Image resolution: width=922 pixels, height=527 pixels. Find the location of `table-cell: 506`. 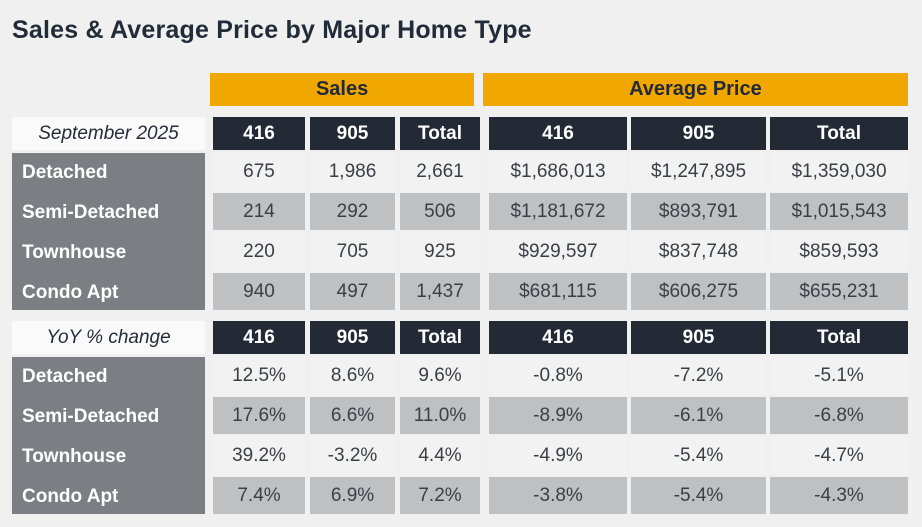

table-cell: 506 is located at coordinates (440, 211).